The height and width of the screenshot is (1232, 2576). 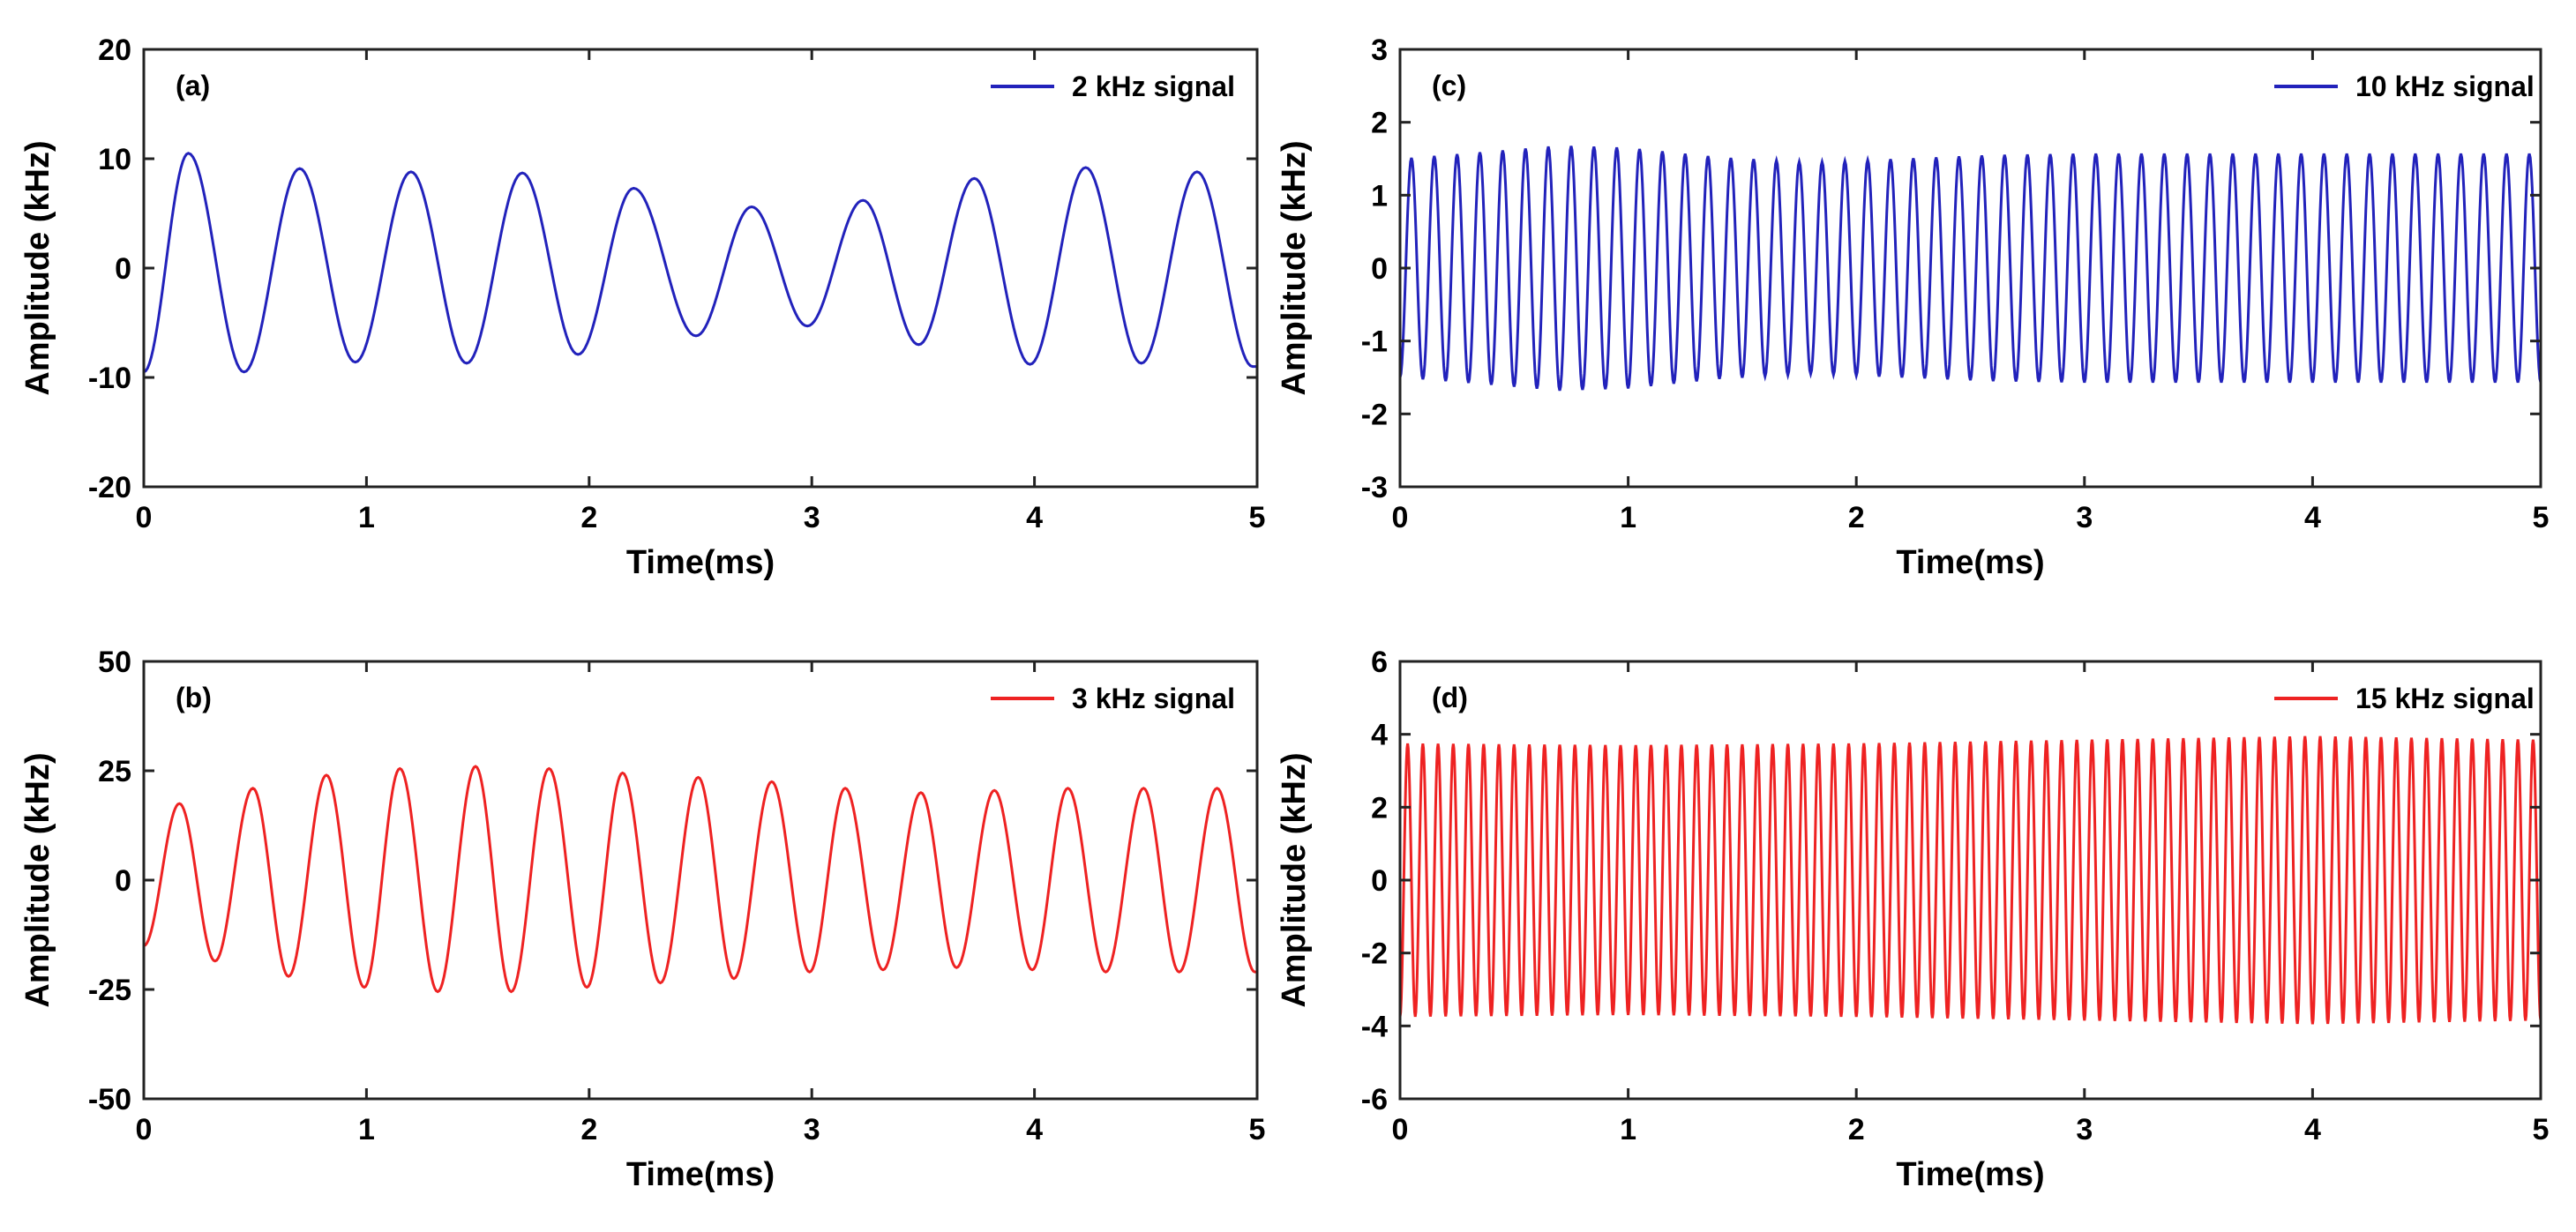 What do you see at coordinates (1035, 1129) in the screenshot?
I see `x-tick-label-b-4: 4` at bounding box center [1035, 1129].